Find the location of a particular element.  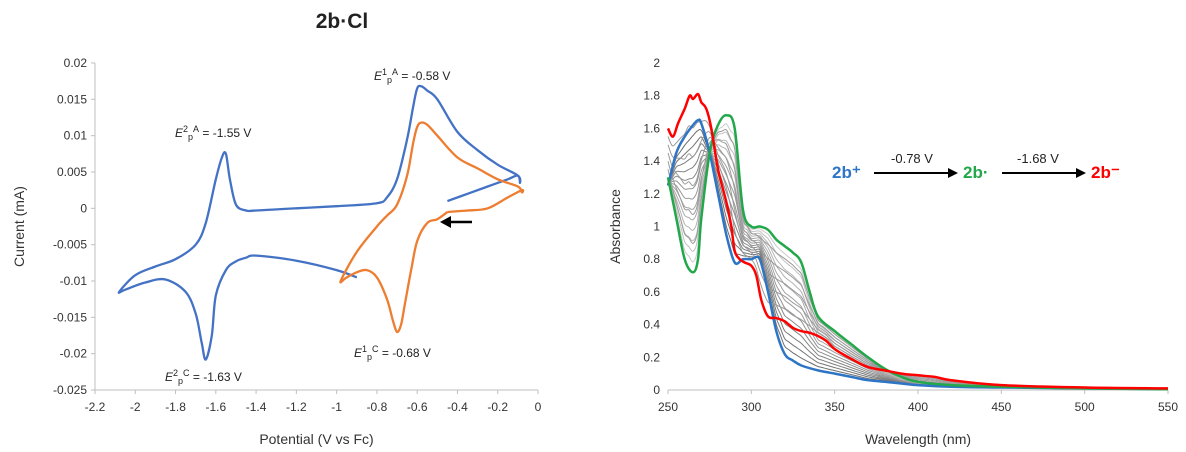

cv-y-axis-label: Current (mA) is located at coordinates (19, 226).